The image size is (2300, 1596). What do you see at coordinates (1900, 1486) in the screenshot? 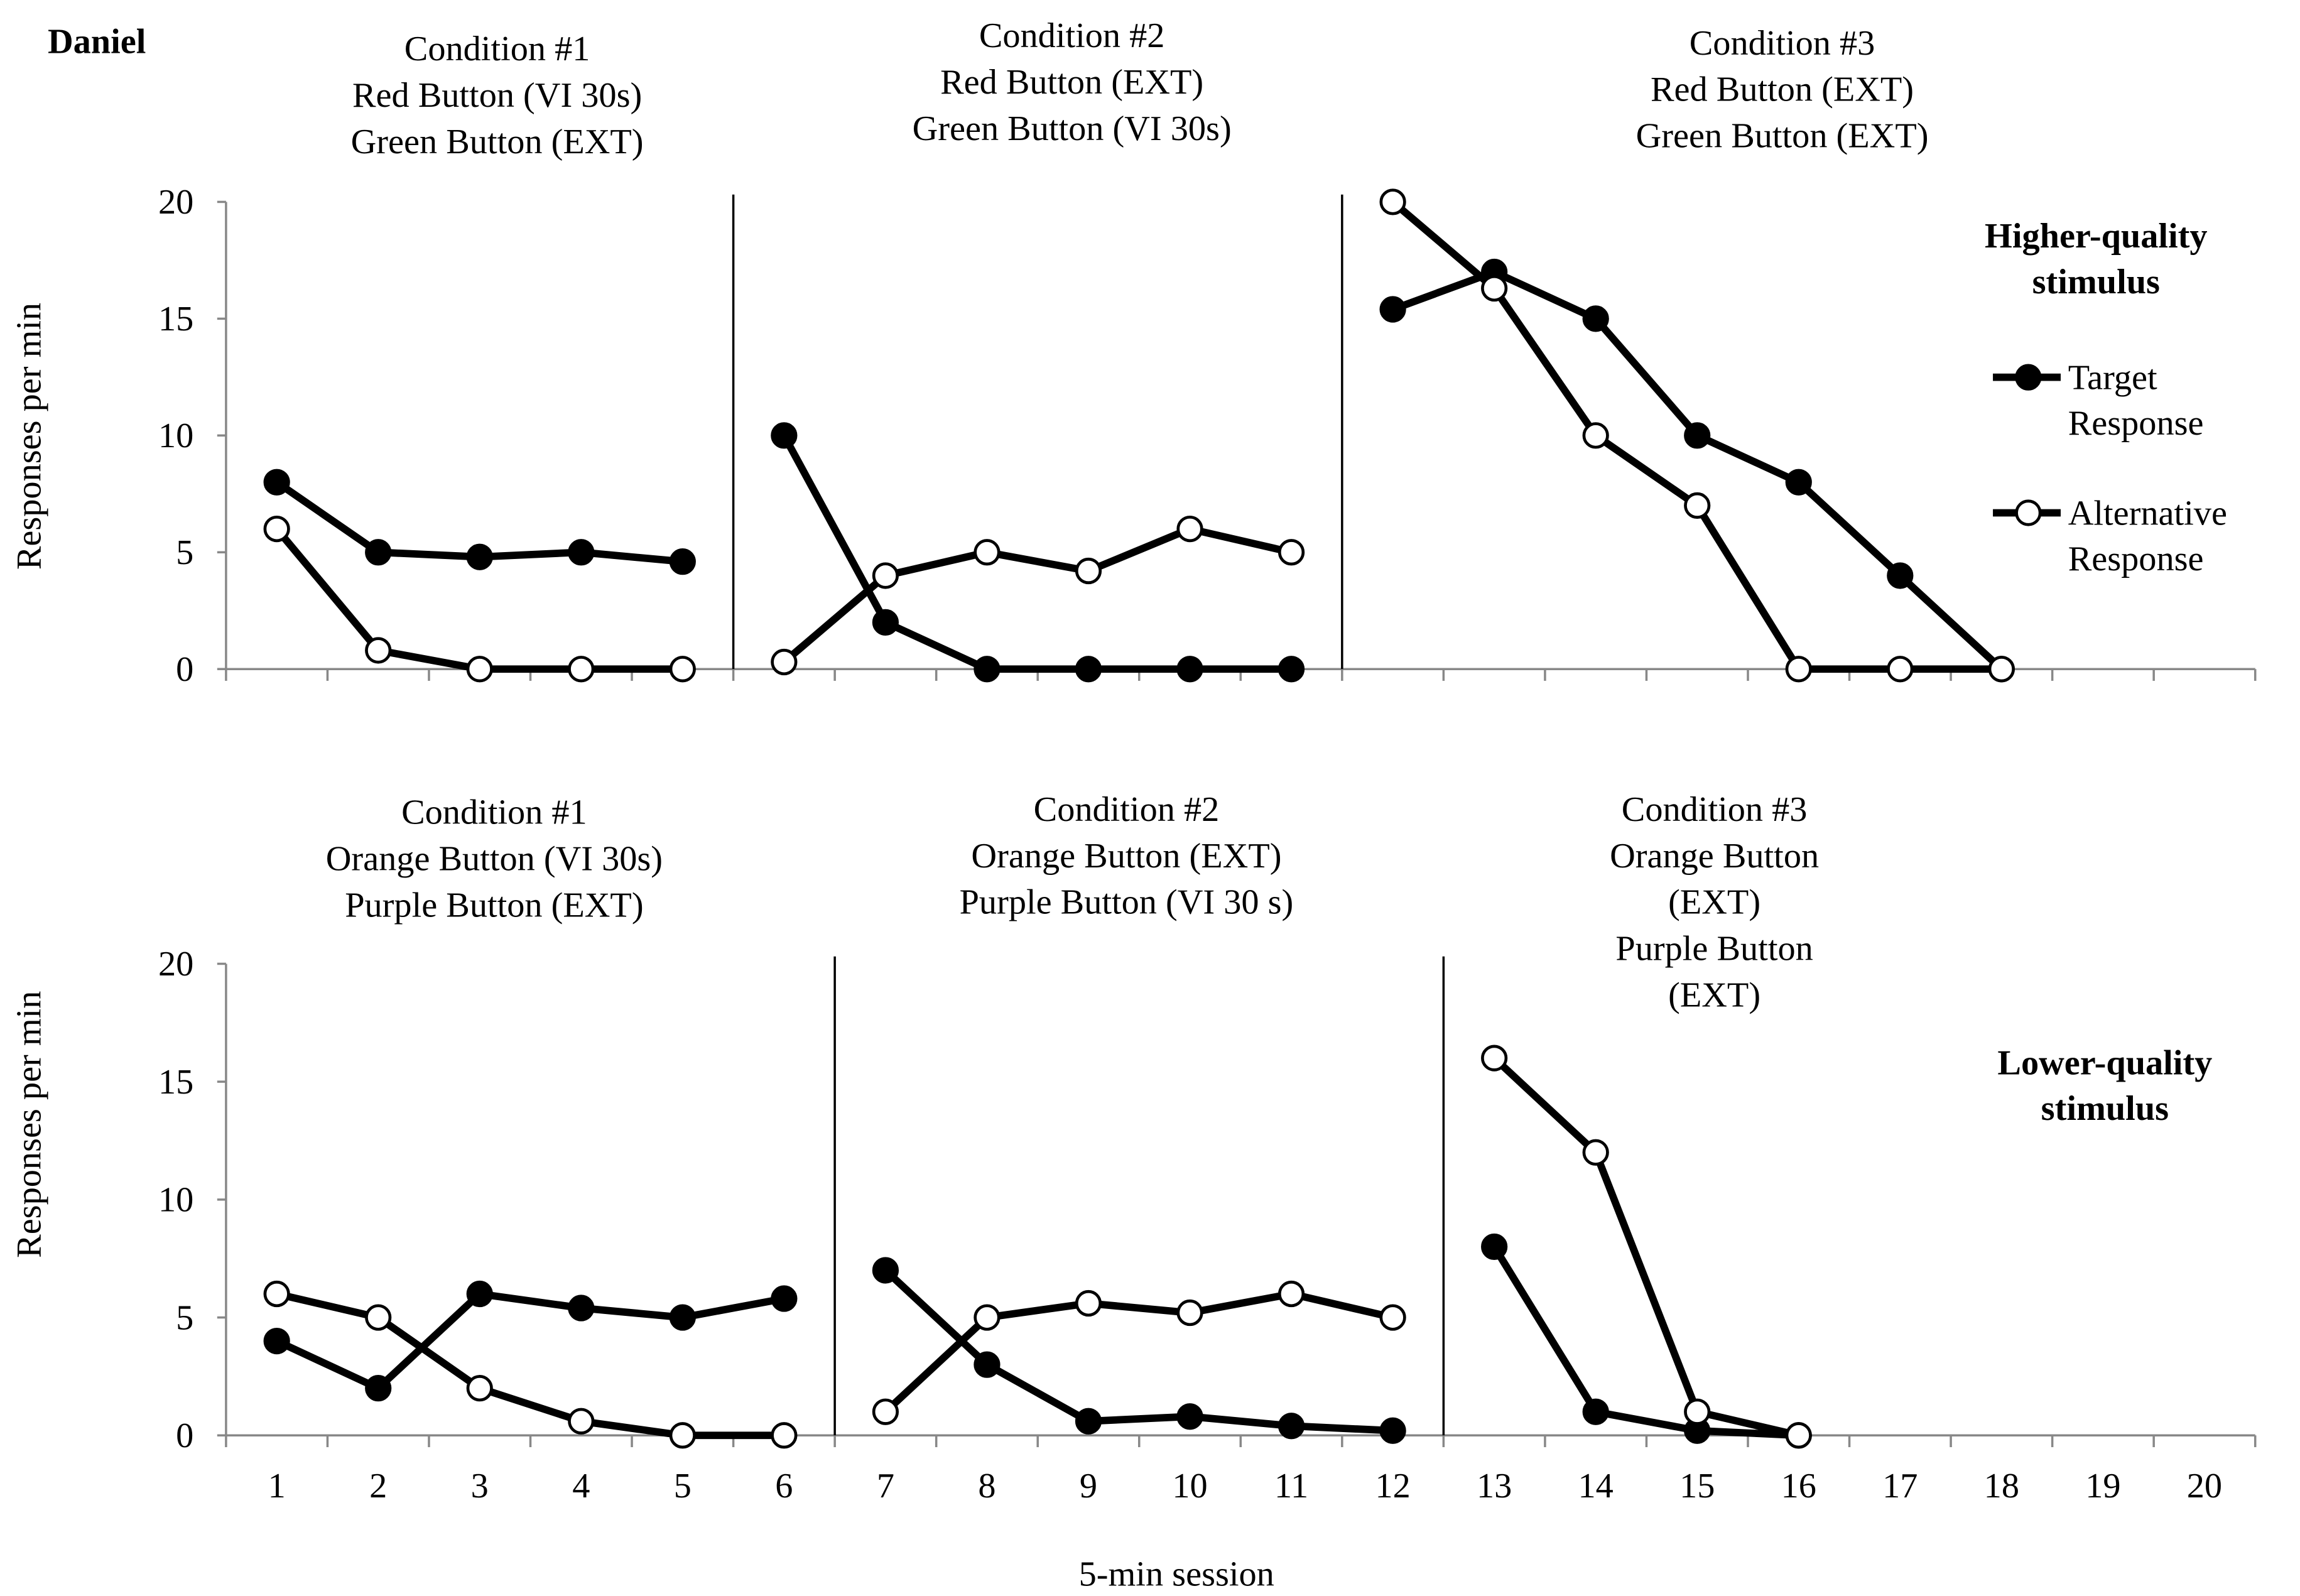
I see `x-tick-label: 17` at bounding box center [1900, 1486].